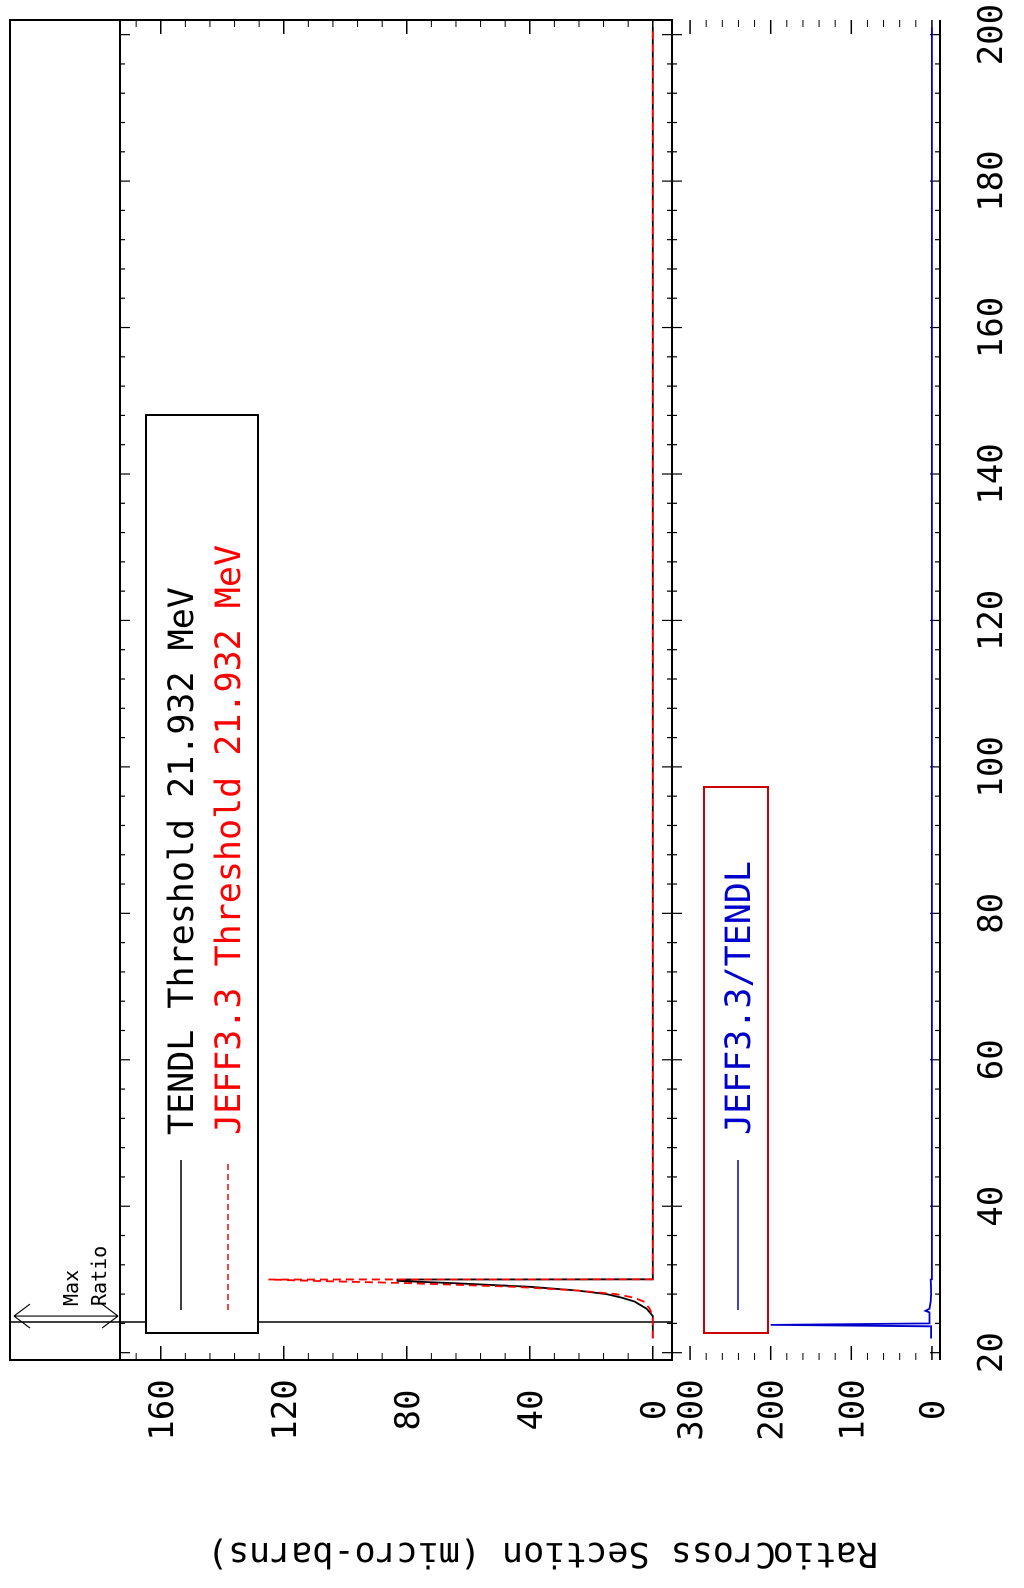  I want to click on y-axis-title-ratio: Ratio, so click(825, 1554).